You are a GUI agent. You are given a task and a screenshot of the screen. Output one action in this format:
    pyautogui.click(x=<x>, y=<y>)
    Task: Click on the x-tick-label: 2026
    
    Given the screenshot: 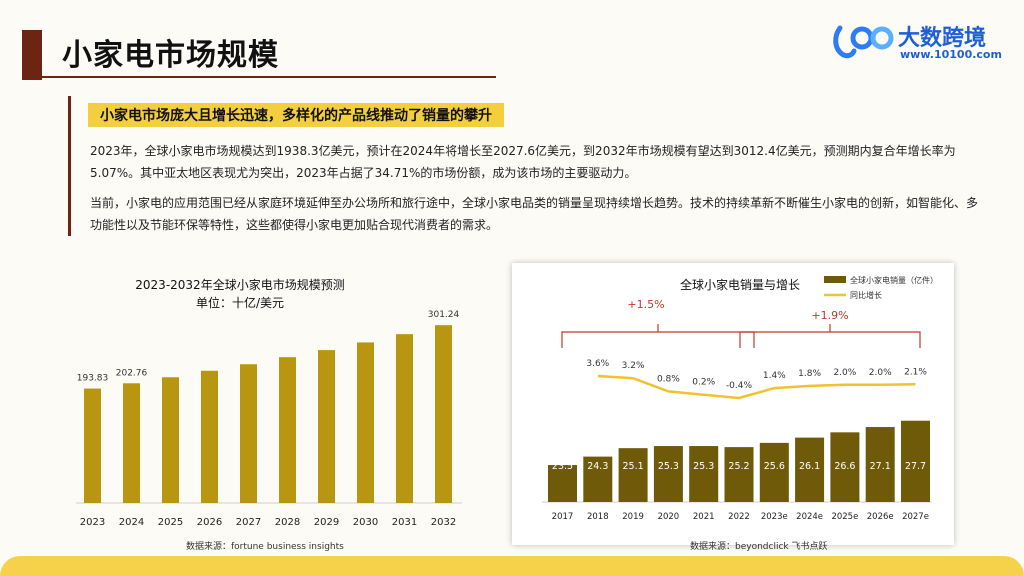 What is the action you would take?
    pyautogui.click(x=209, y=522)
    